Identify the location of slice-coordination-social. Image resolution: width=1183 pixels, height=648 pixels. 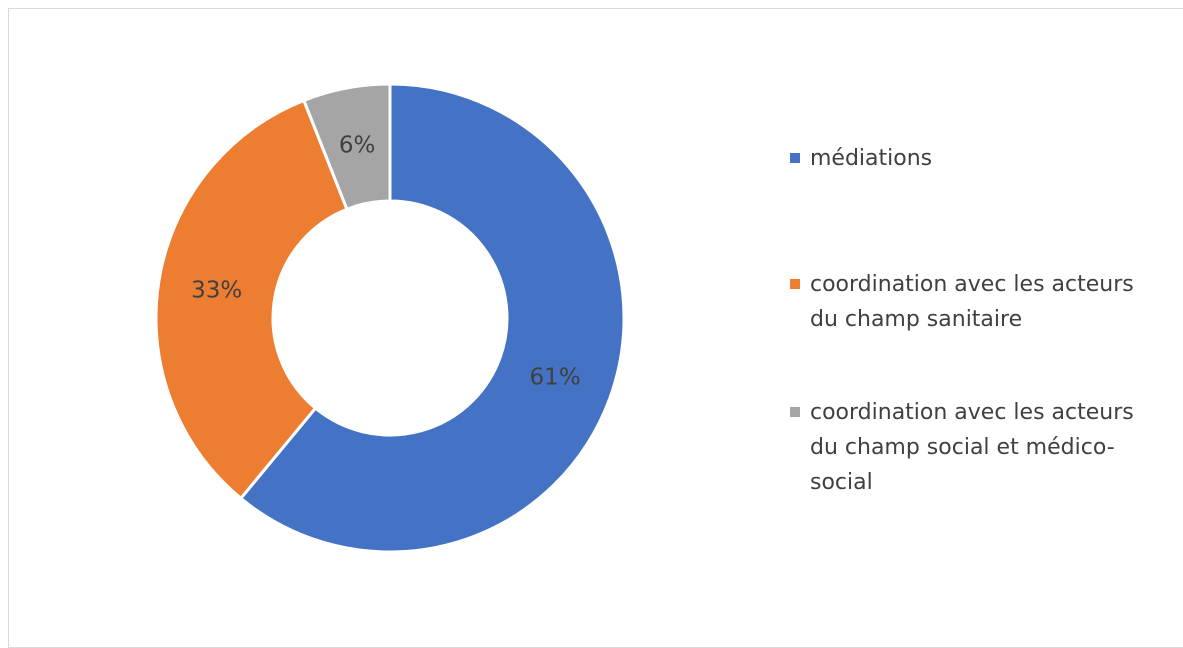
(346, 147).